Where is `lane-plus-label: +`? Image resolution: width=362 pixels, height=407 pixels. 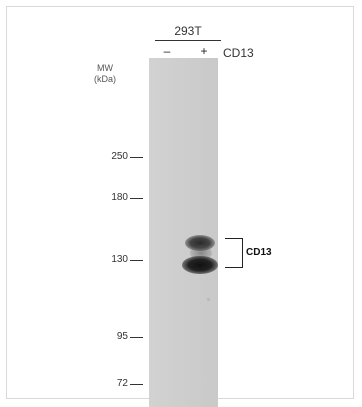 lane-plus-label: + is located at coordinates (204, 51).